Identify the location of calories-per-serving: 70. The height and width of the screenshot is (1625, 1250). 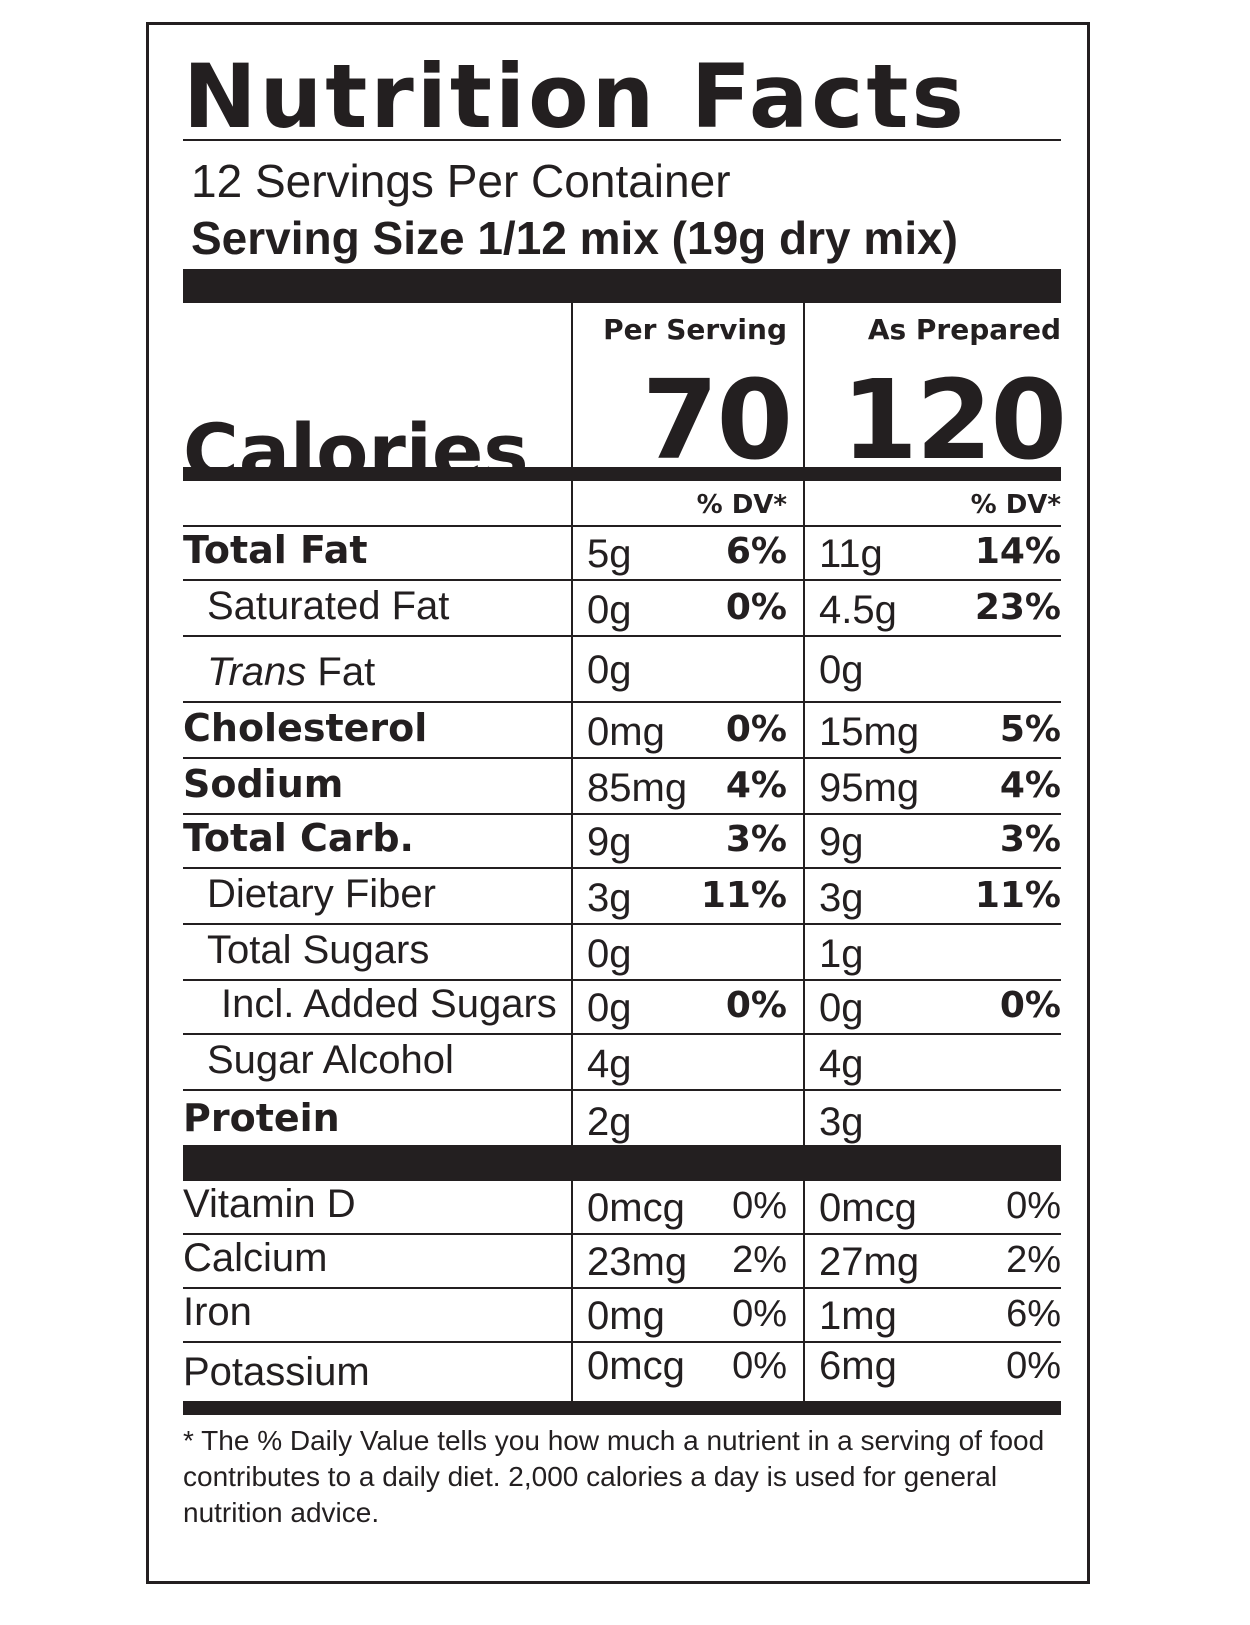
(717, 420).